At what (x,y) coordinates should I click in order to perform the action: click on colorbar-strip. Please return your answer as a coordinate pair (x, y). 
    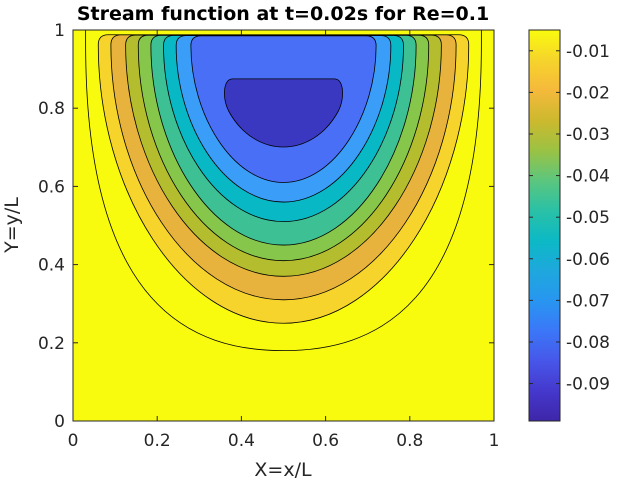
    Looking at the image, I should click on (544, 225).